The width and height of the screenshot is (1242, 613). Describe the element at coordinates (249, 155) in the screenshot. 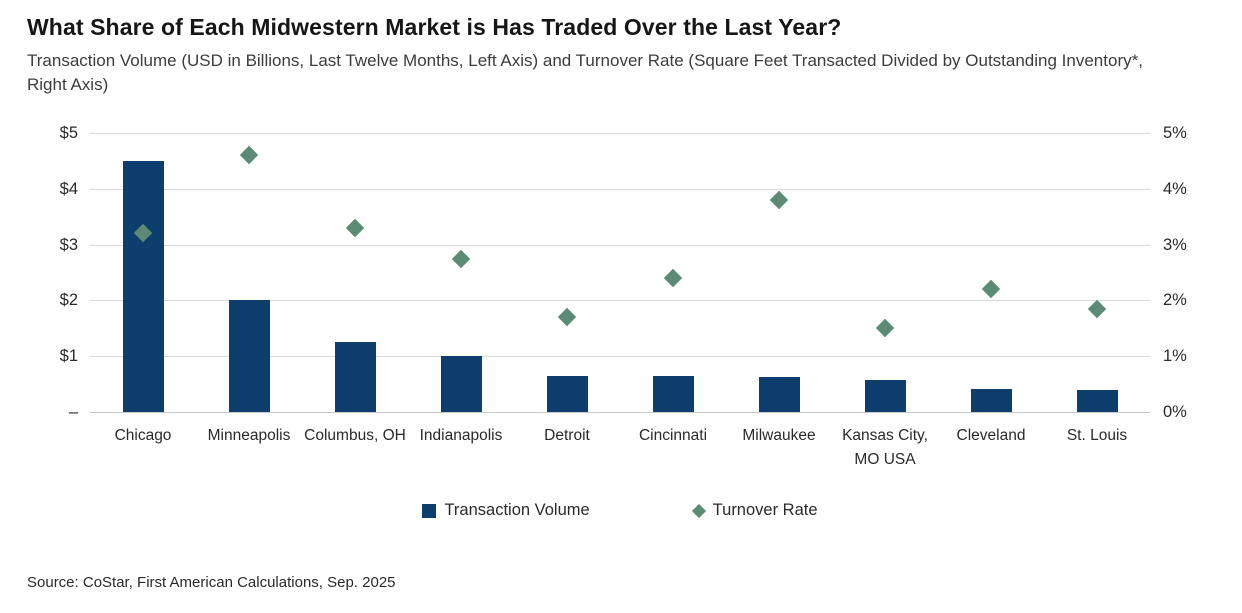

I see `diamond-minneapolis` at that location.